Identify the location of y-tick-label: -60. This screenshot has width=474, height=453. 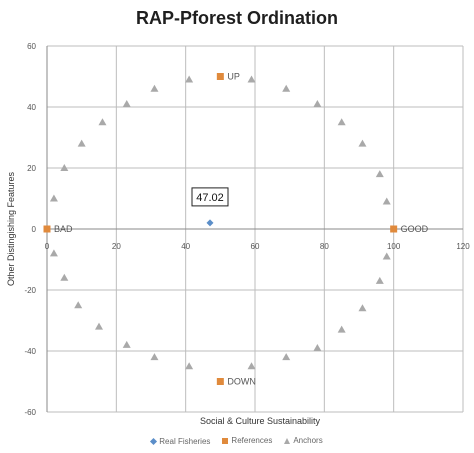
(30, 412).